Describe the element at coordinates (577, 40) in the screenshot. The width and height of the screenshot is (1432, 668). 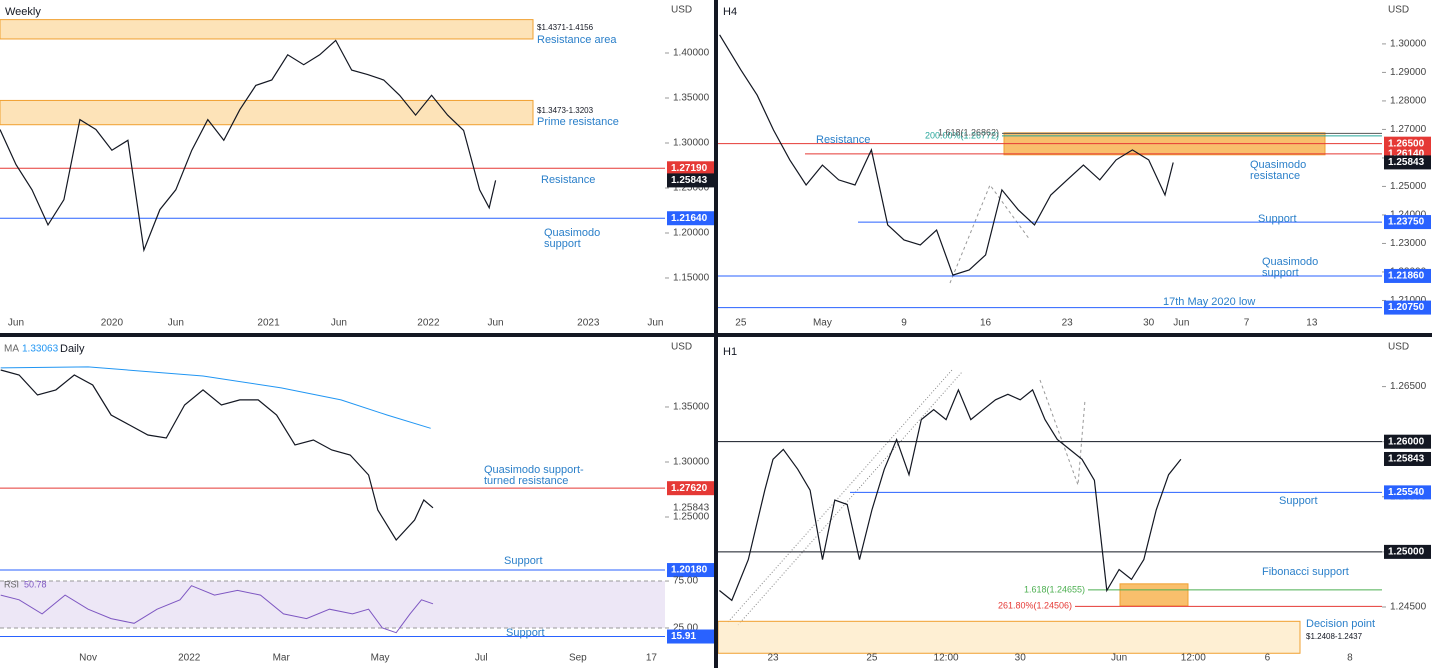
I see `annotation: Resistance area` at that location.